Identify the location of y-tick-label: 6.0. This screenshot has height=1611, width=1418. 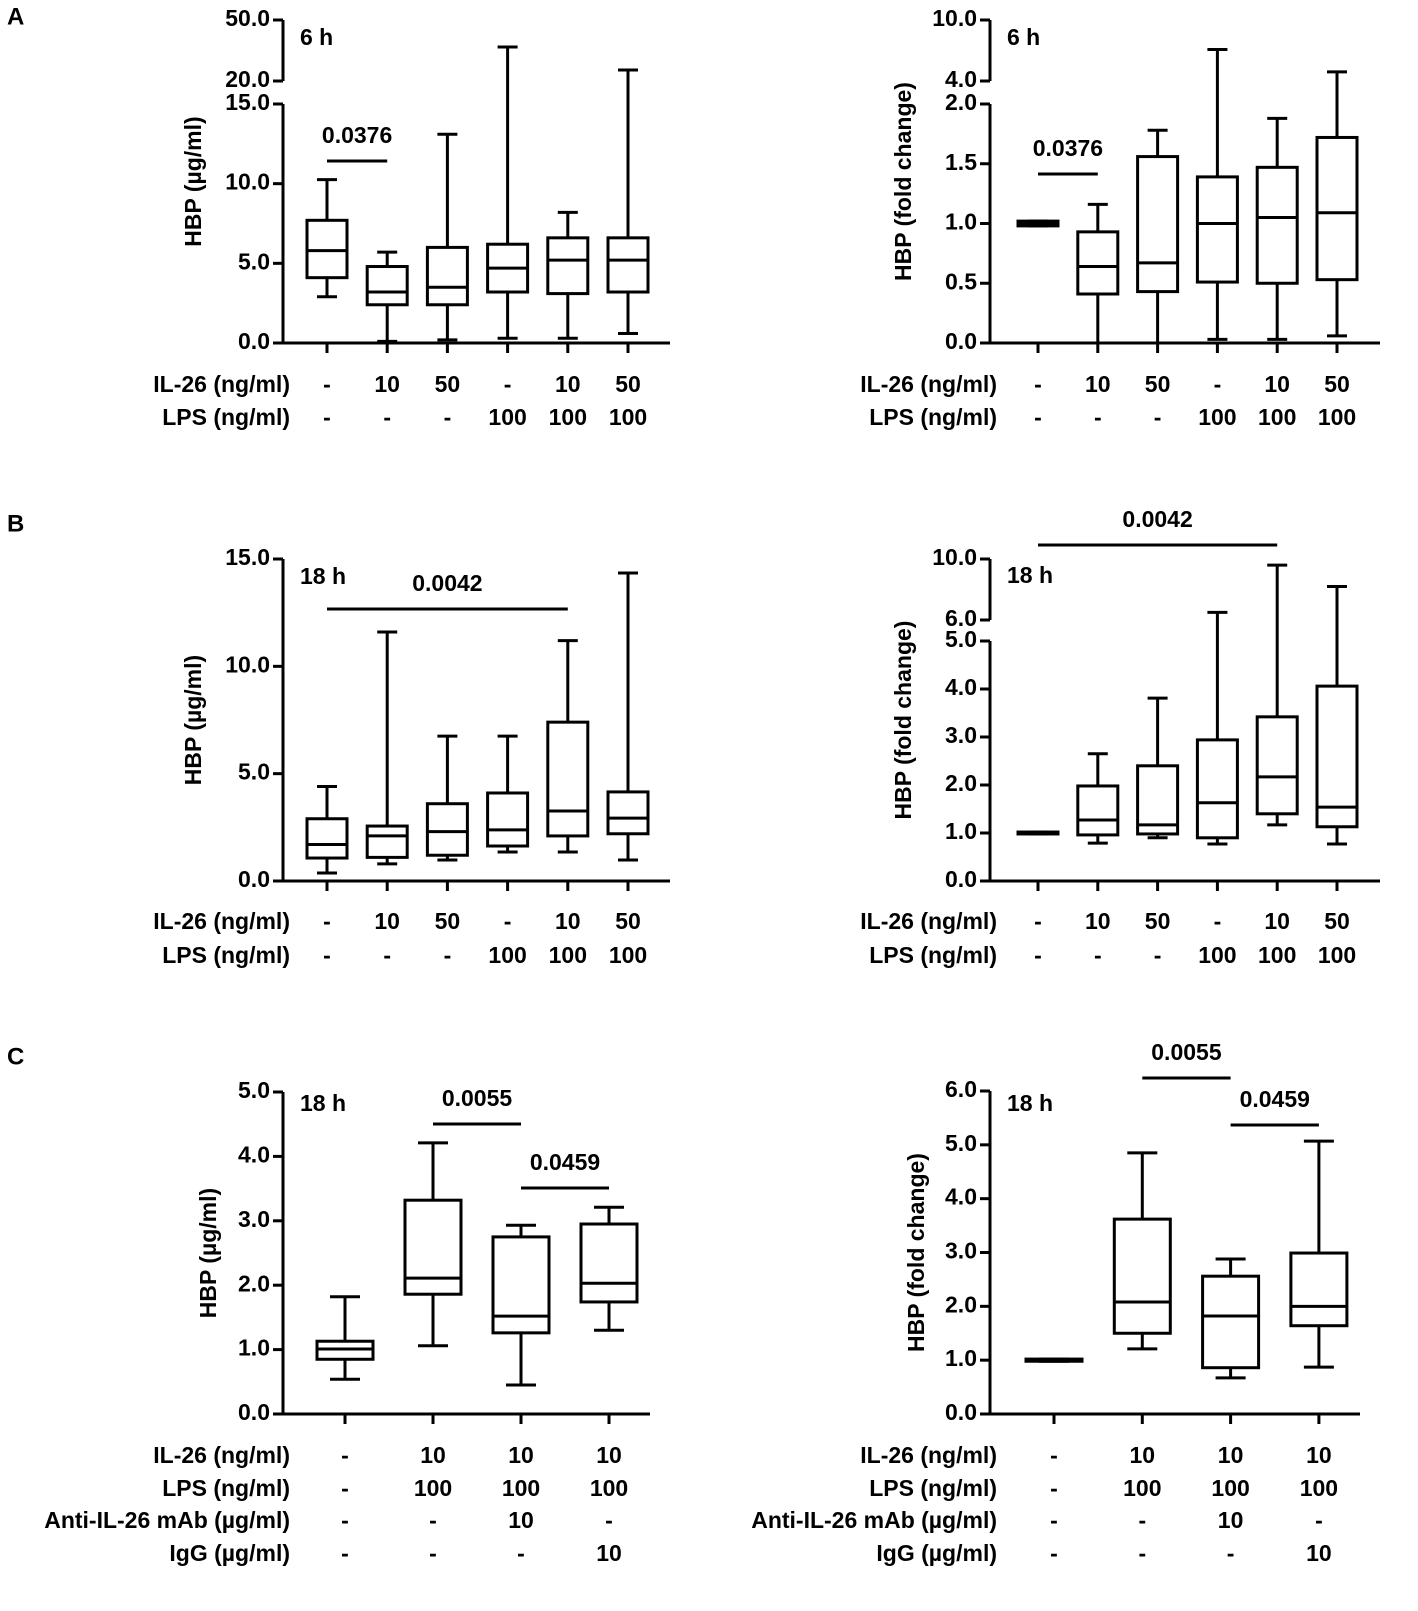
(961, 618).